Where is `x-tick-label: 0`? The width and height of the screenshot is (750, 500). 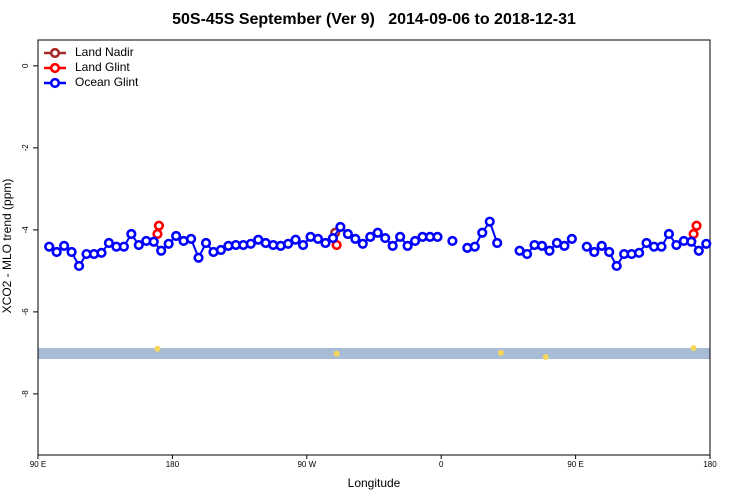 x-tick-label: 0 is located at coordinates (441, 464).